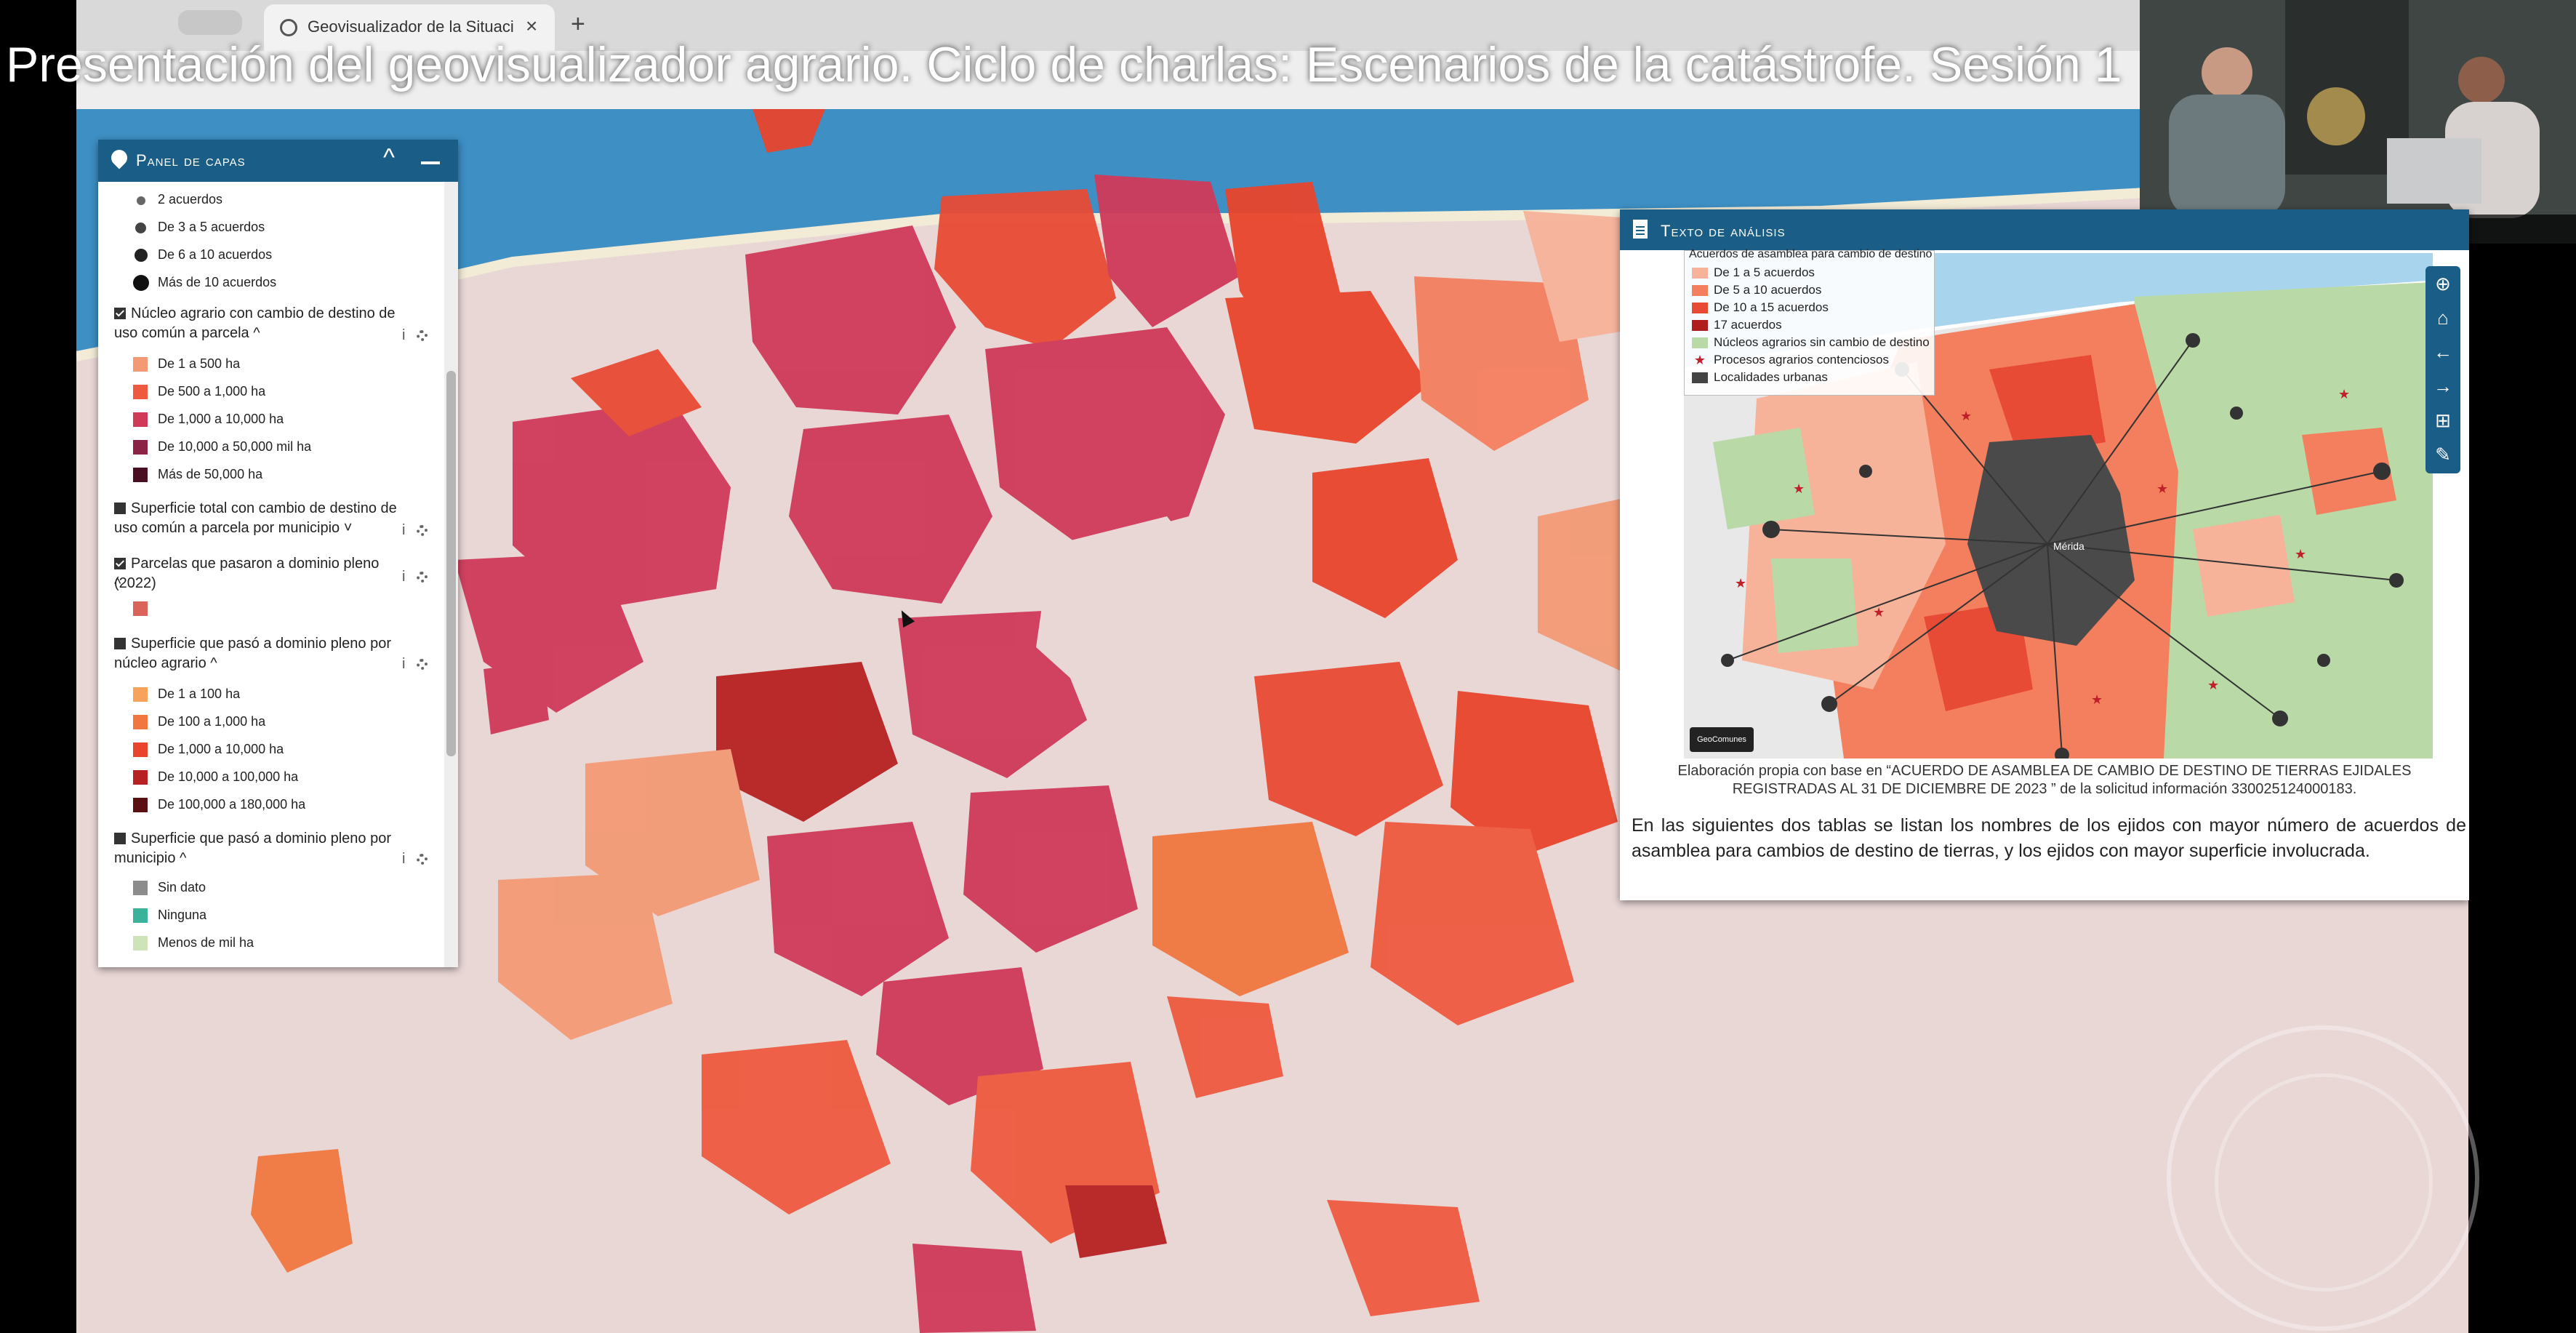 Image resolution: width=2576 pixels, height=1333 pixels. Describe the element at coordinates (235, 446) in the screenshot. I see `legend-label: De 10,000 a 50,000 mil ha` at that location.